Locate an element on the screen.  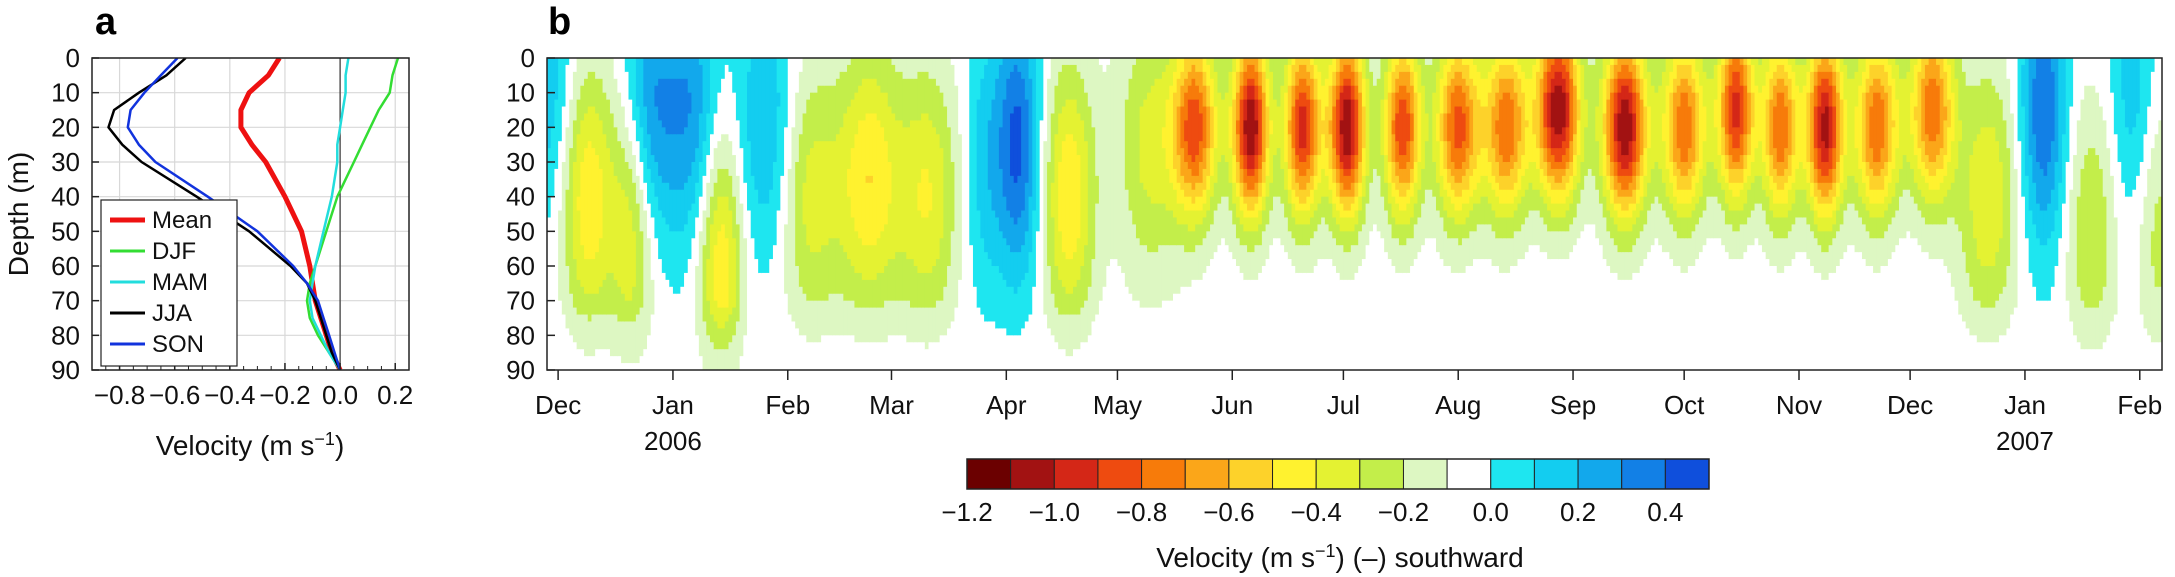
panel-a-frame is located at coordinates (250, 214).